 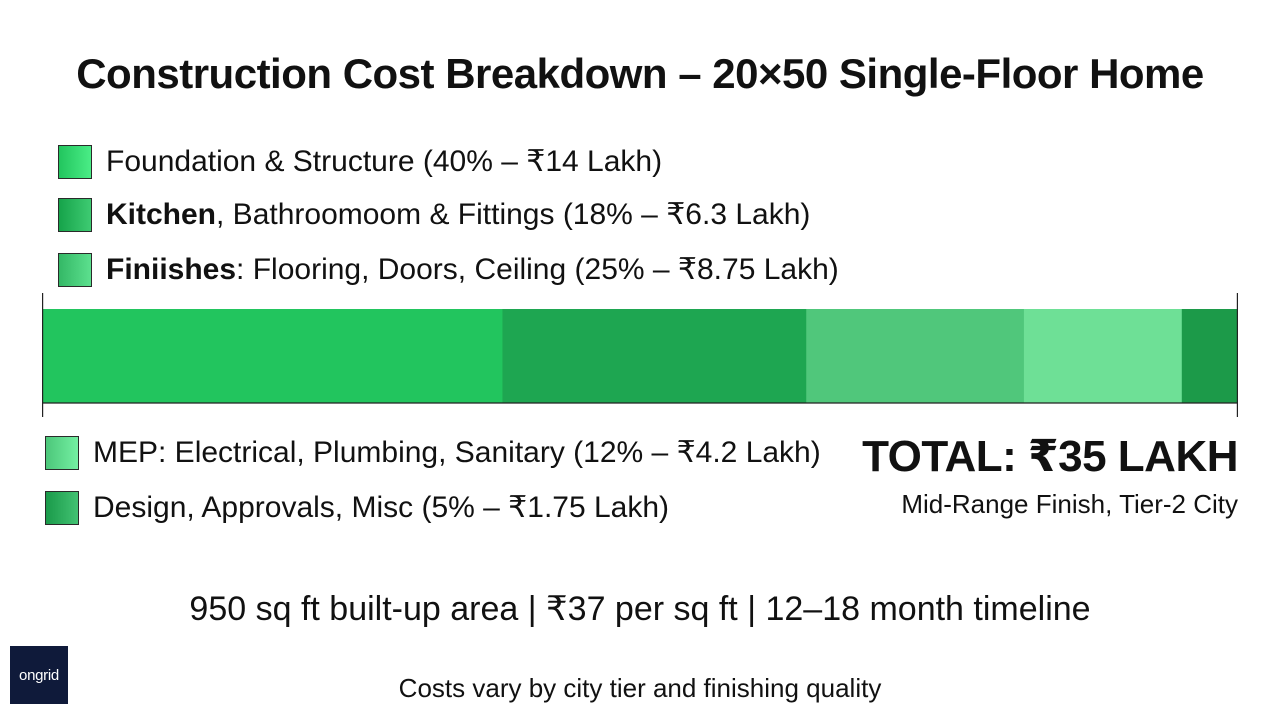 What do you see at coordinates (62, 453) in the screenshot?
I see `legend-swatch-mep` at bounding box center [62, 453].